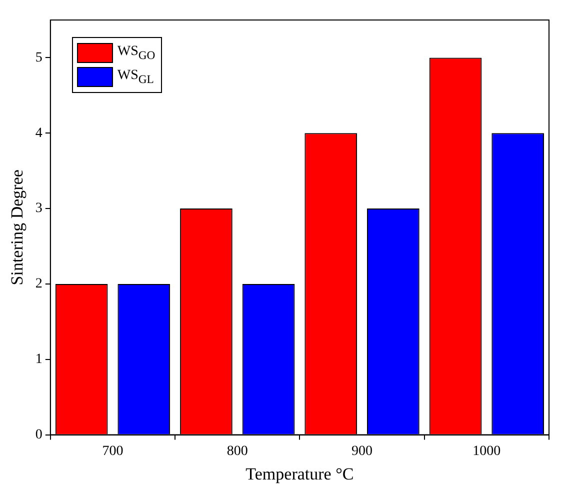  What do you see at coordinates (237, 451) in the screenshot?
I see `x-tick-label: 800` at bounding box center [237, 451].